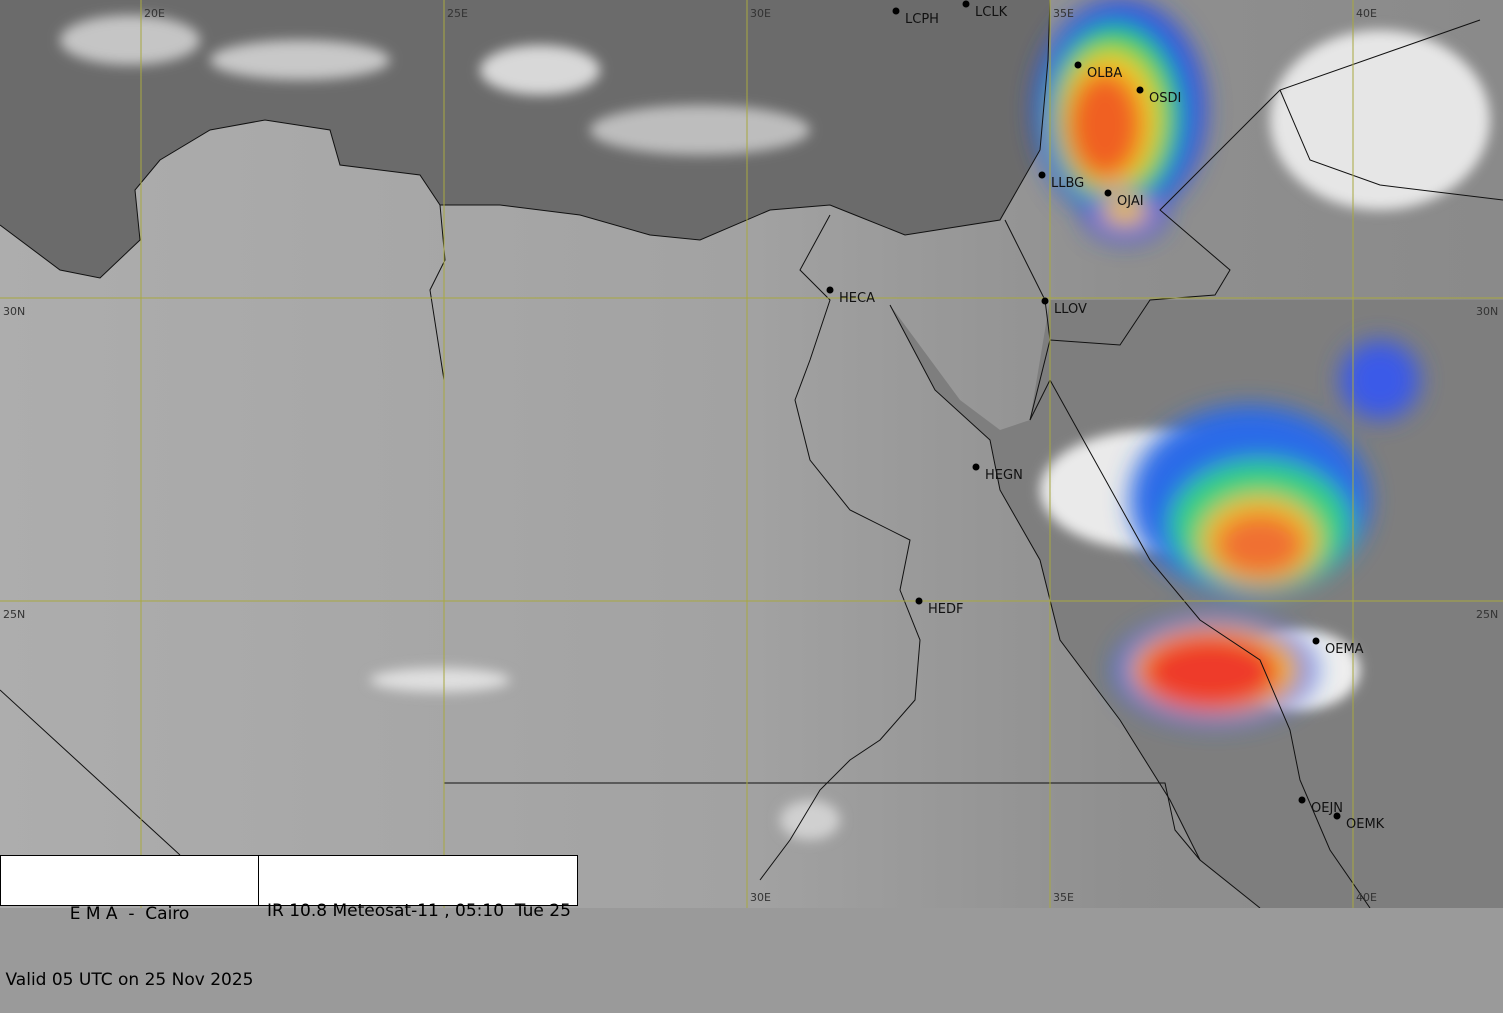 Image resolution: width=1503 pixels, height=1013 pixels. What do you see at coordinates (129, 914) in the screenshot?
I see `agency: E M A - Cairo` at bounding box center [129, 914].